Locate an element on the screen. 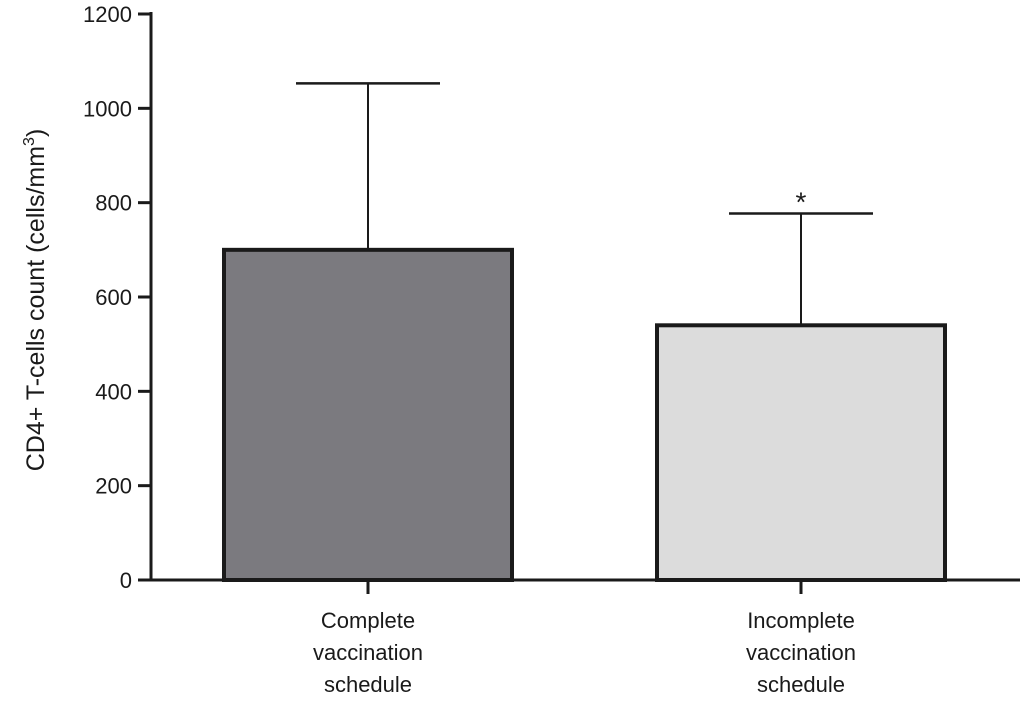  x-tick-label-line: Complete is located at coordinates (368, 620).